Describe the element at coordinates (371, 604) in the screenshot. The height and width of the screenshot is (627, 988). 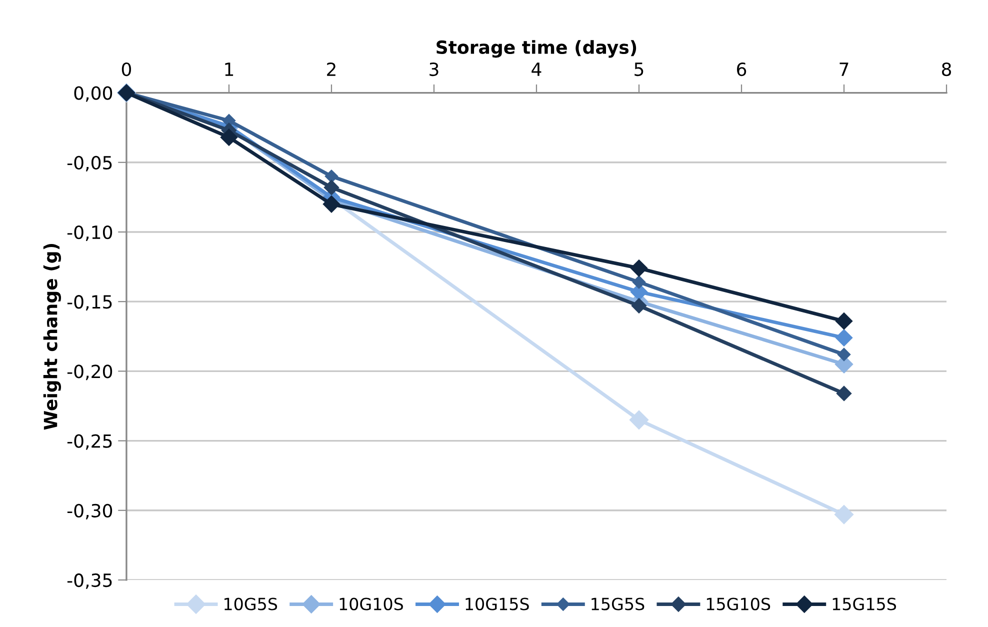
I see `legend-label: 10G10S` at that location.